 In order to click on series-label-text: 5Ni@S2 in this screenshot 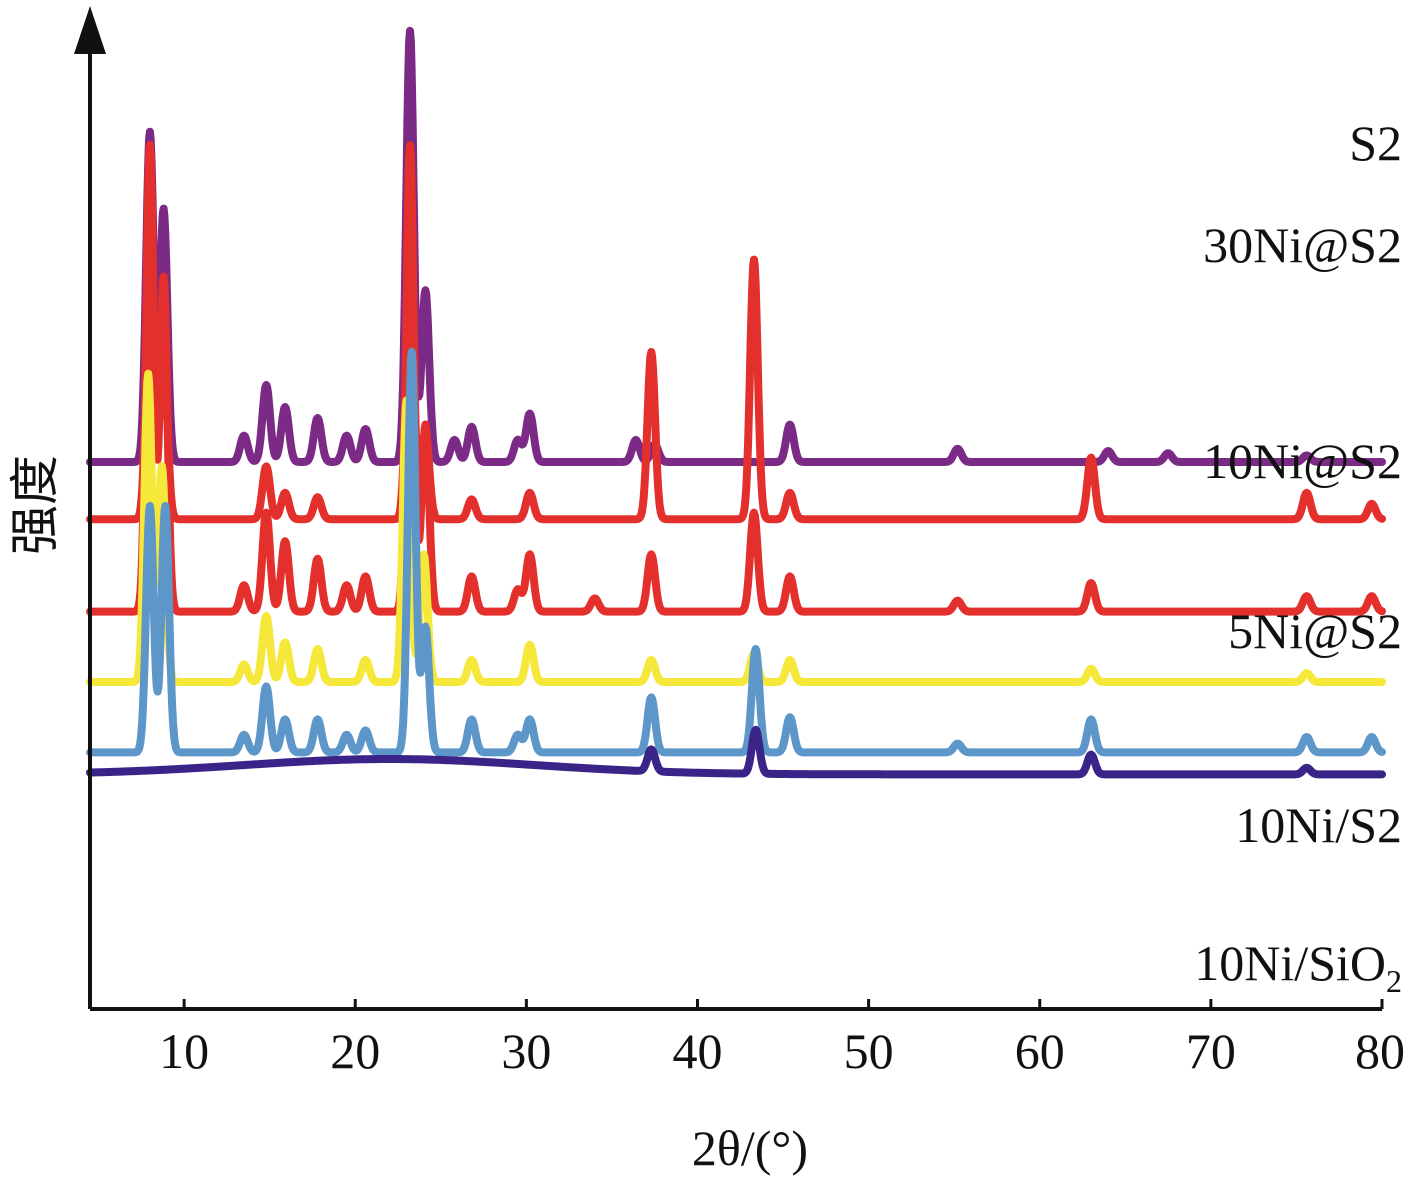, I will do `click(1315, 631)`.